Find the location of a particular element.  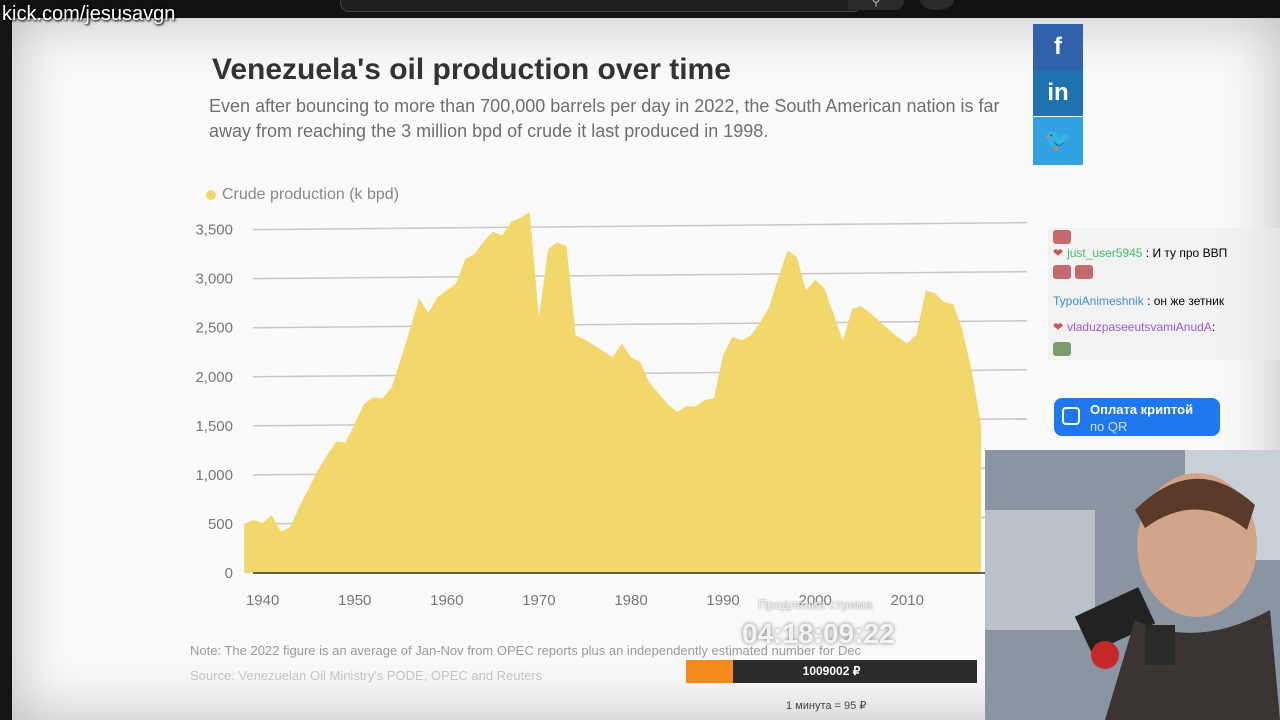

share-linkedin-button: in is located at coordinates (1058, 93).